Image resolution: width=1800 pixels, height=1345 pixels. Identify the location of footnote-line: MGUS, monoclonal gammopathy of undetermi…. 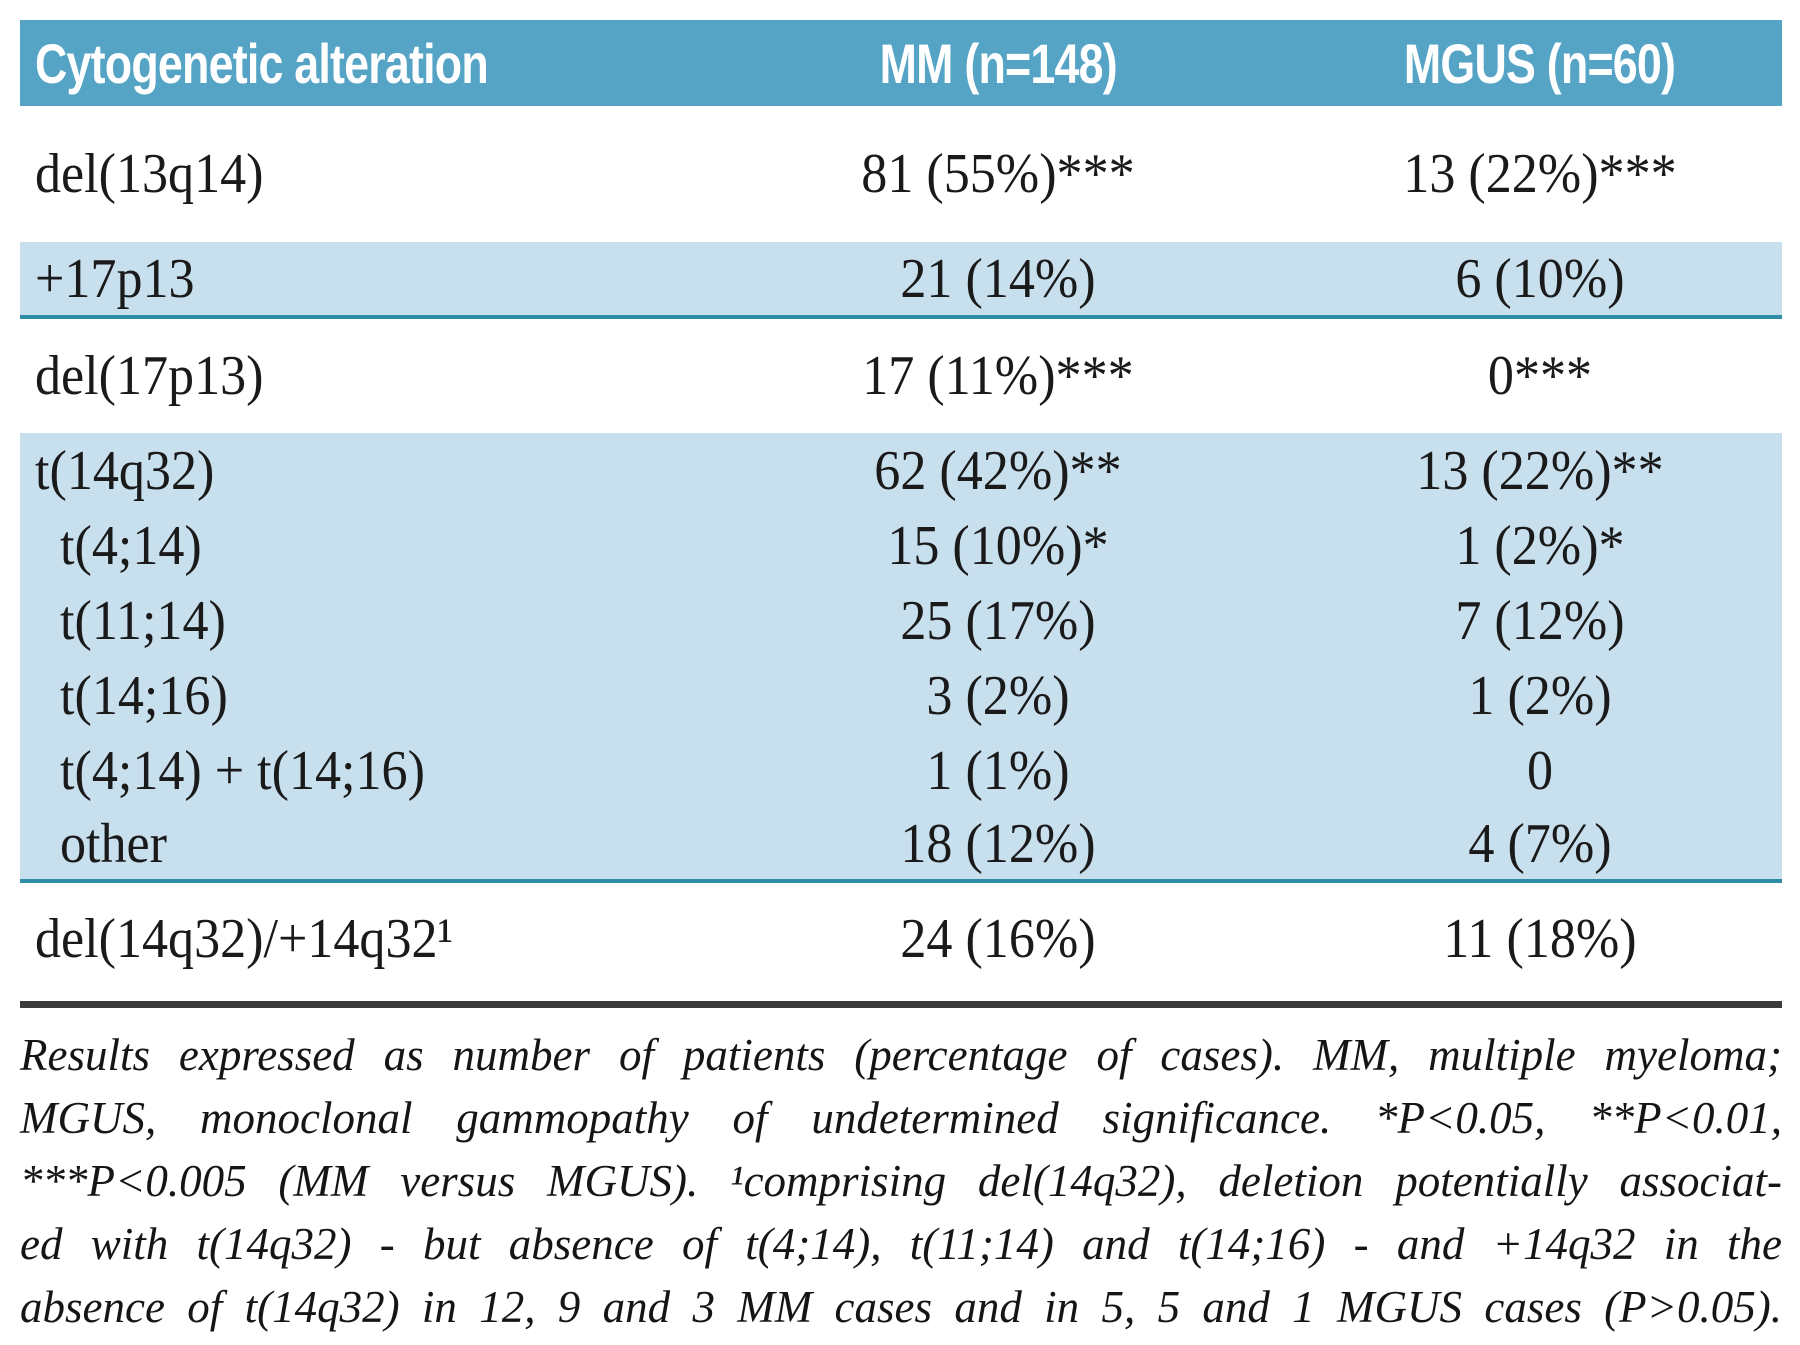
(901, 1118).